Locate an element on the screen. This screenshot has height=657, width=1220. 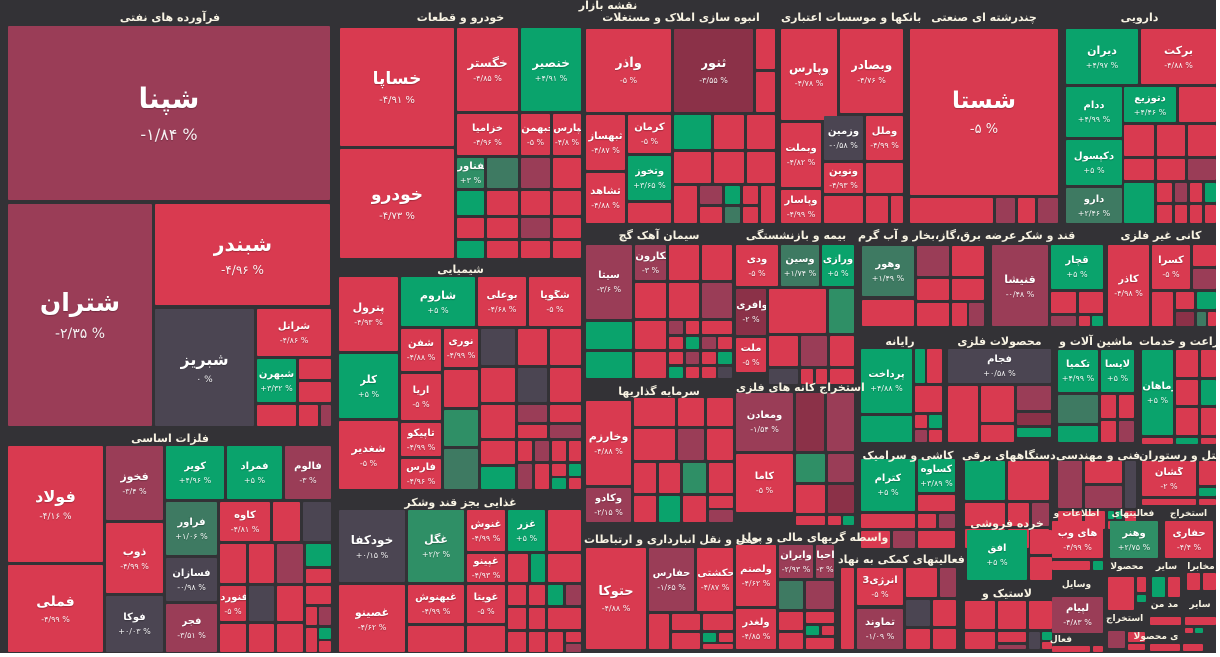
tile-خبهمن: خبهمن -۵ % is located at coordinates (535, 134).